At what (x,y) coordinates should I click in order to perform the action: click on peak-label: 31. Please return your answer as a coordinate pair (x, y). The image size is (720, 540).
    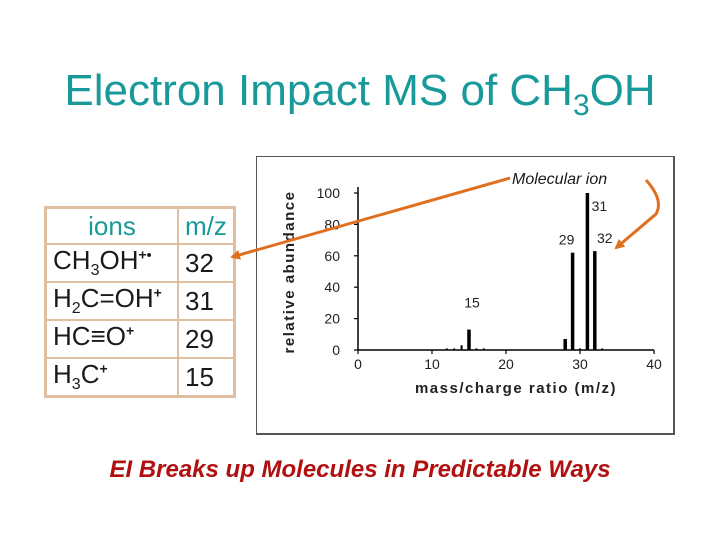
    Looking at the image, I should click on (600, 206).